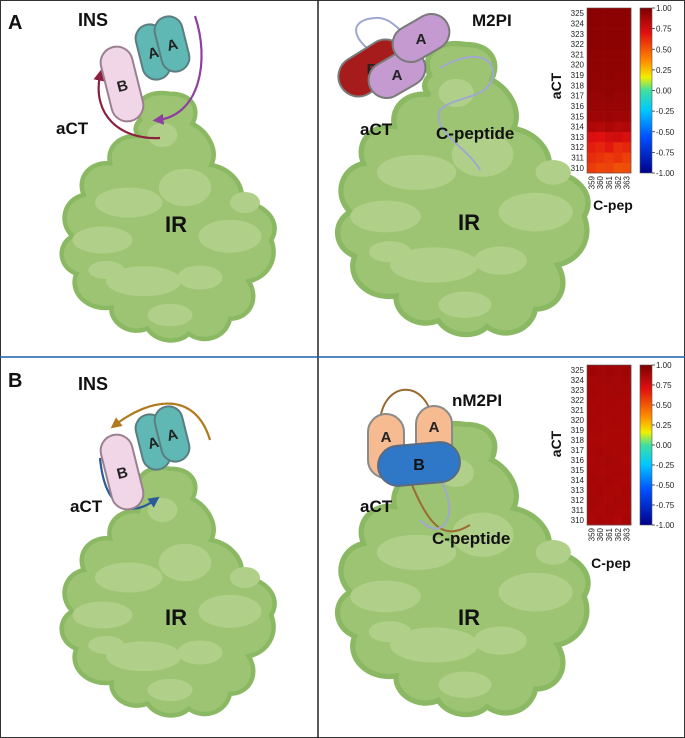 Image resolution: width=685 pixels, height=738 pixels. I want to click on heatmap-y-tick: 325, so click(578, 13).